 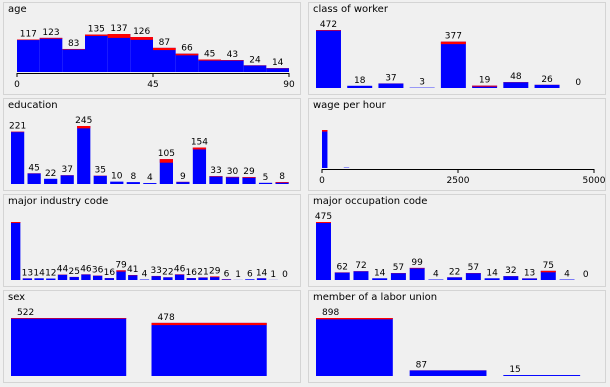 What do you see at coordinates (342, 267) in the screenshot?
I see `value-label: 62` at bounding box center [342, 267].